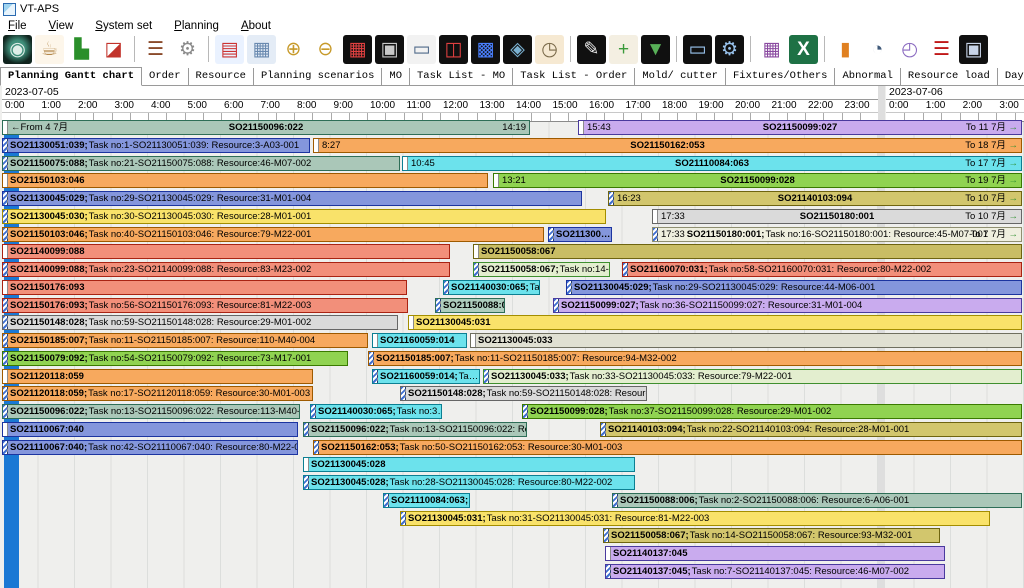 Image resolution: width=1024 pixels, height=588 pixels. I want to click on zoom-in-icon: ⊕, so click(293, 49).